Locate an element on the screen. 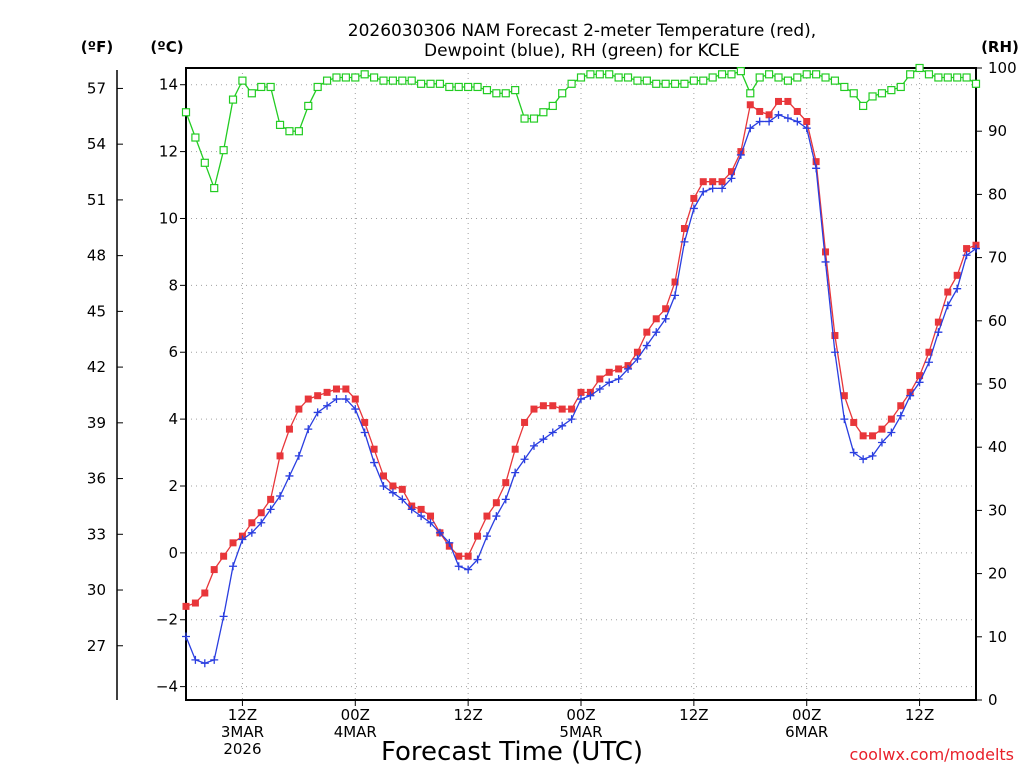  rh-tick-label: 100 is located at coordinates (1002, 68).